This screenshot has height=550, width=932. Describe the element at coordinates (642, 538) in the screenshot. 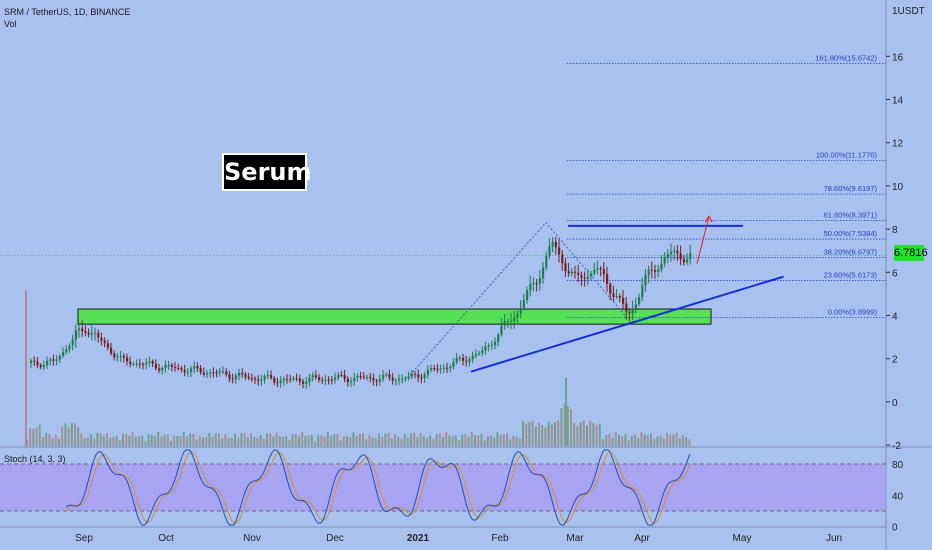

I see `time-tick-label: Apr` at that location.